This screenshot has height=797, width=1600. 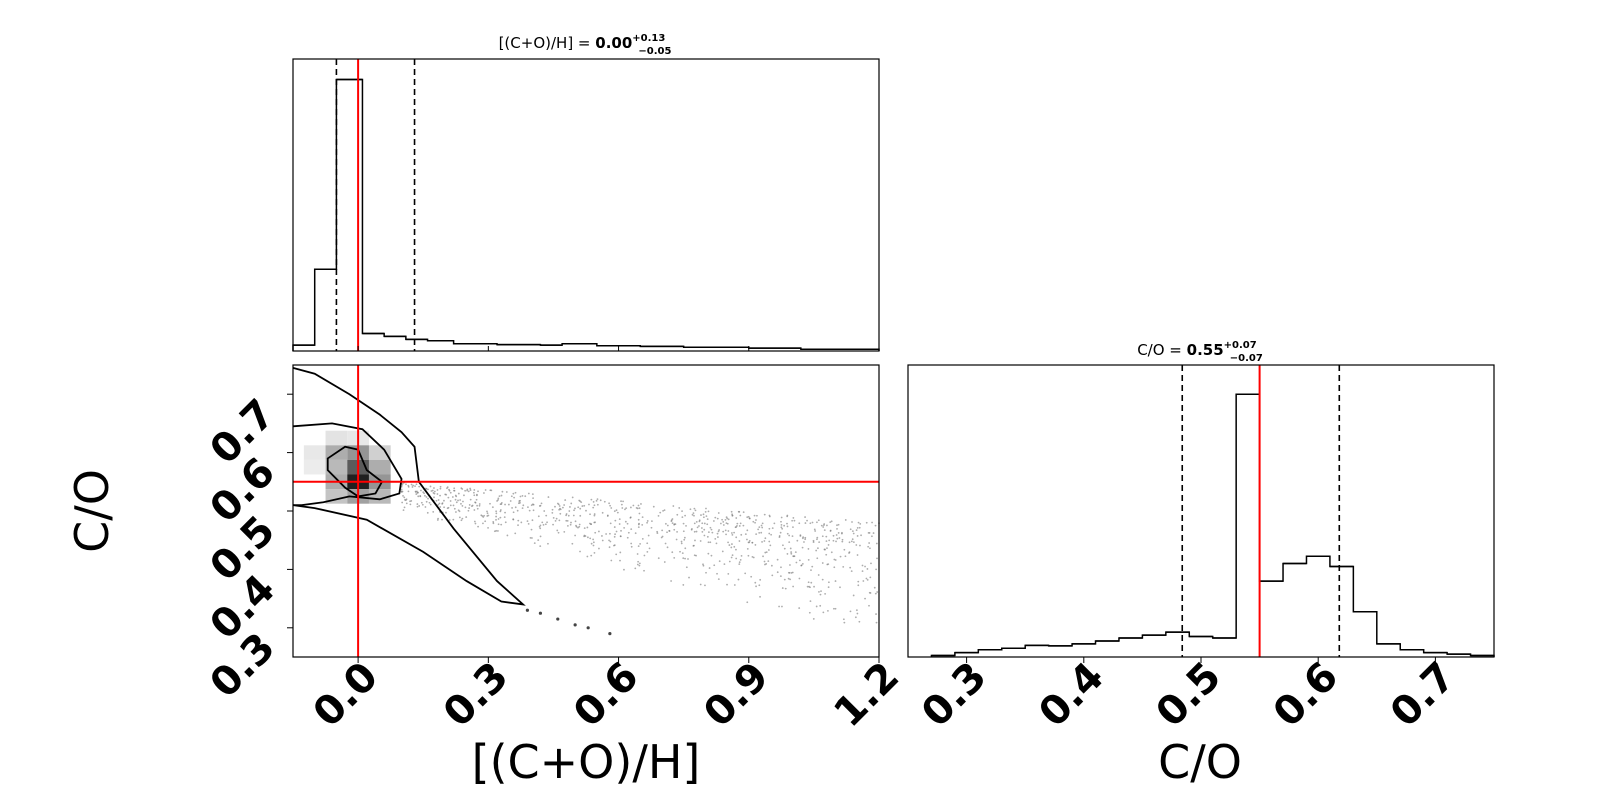 What do you see at coordinates (1246, 358) in the screenshot?
I see `title-co-minus: −0.07` at bounding box center [1246, 358].